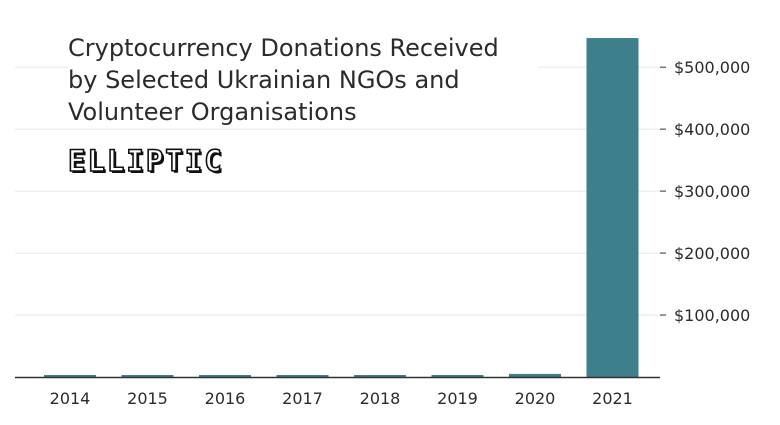 The width and height of the screenshot is (780, 425). Describe the element at coordinates (380, 376) in the screenshot. I see `bar-2018` at that location.